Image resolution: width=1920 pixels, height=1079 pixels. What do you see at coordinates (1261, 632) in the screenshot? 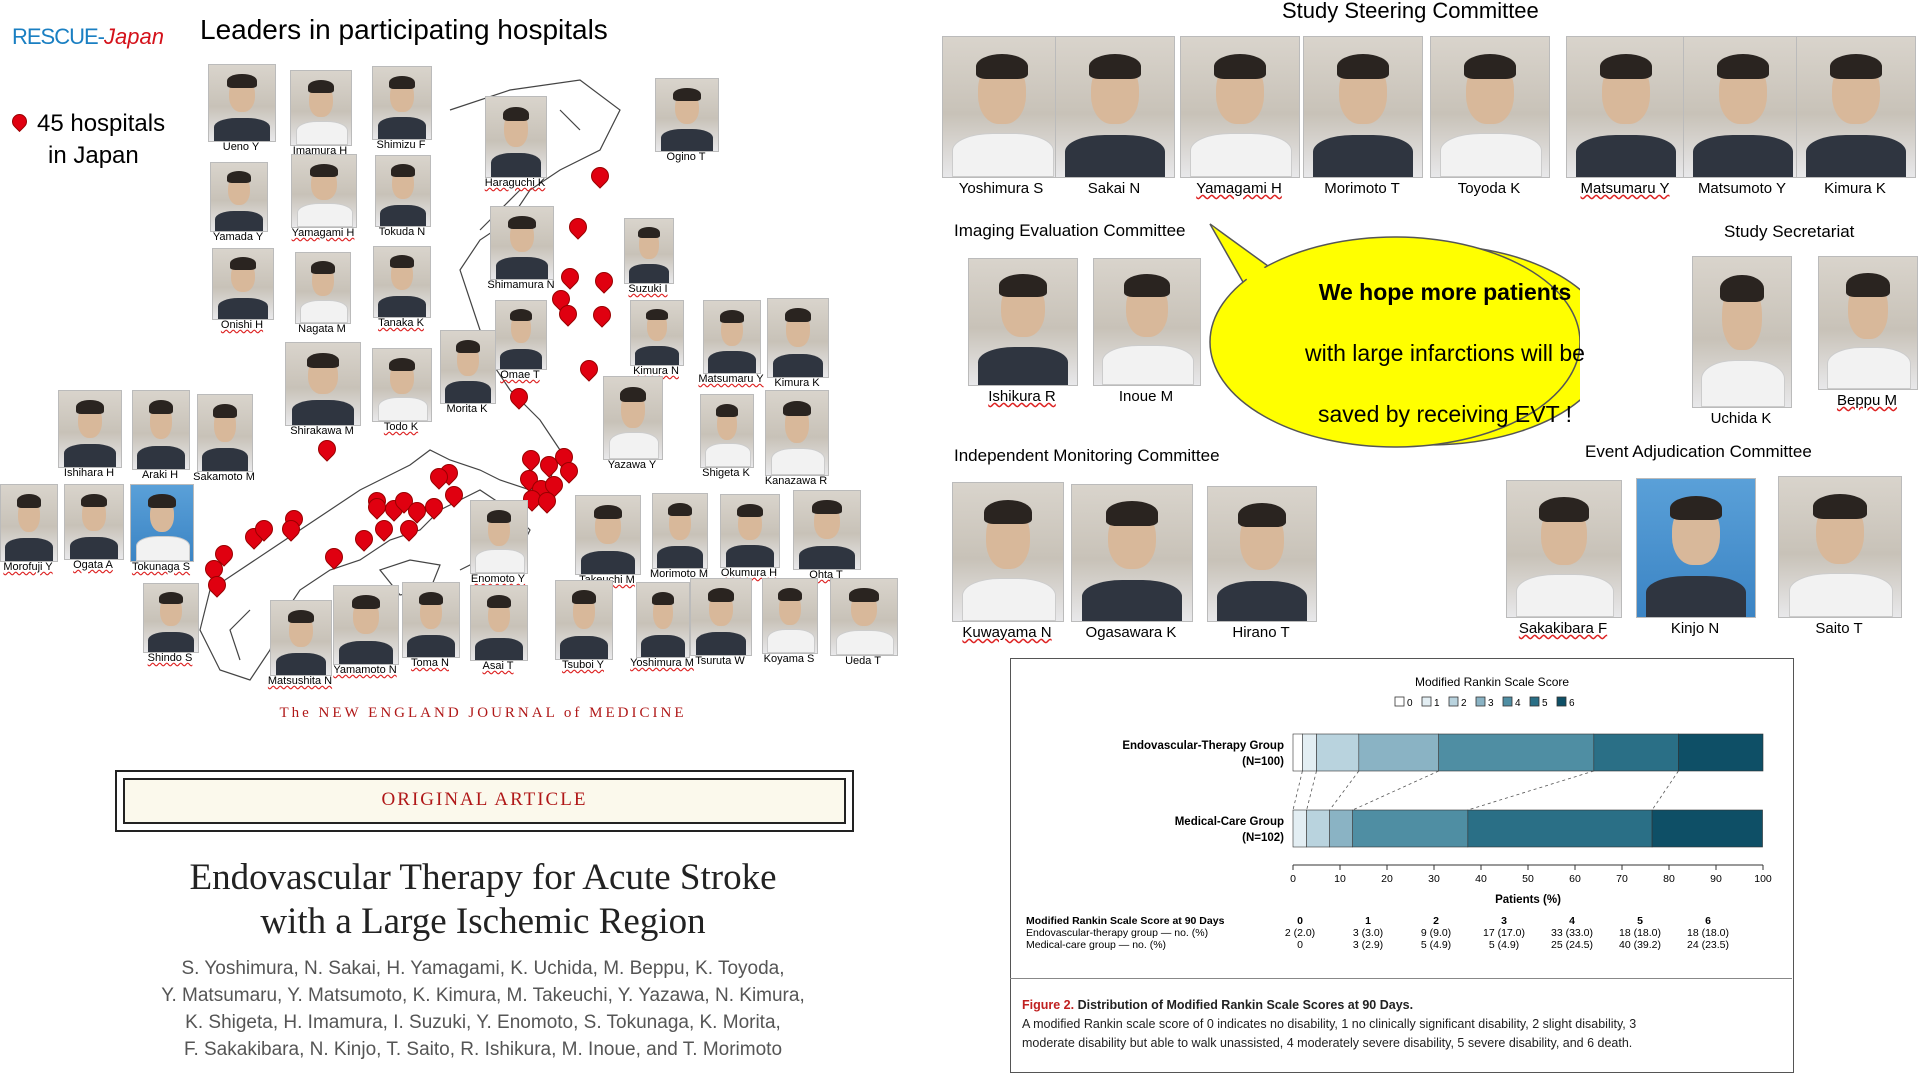
I see `person-name: Hirano T` at bounding box center [1261, 632].